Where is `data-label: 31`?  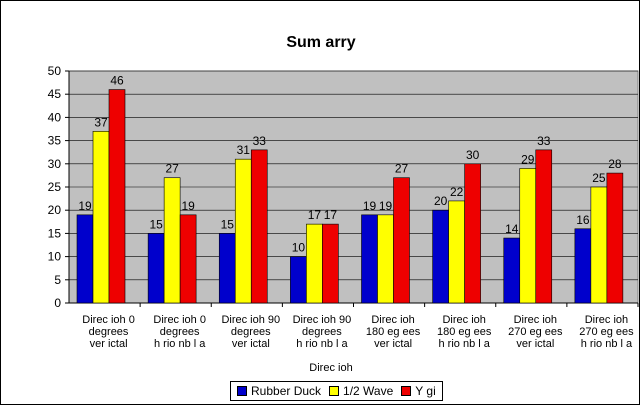
data-label: 31 is located at coordinates (244, 150).